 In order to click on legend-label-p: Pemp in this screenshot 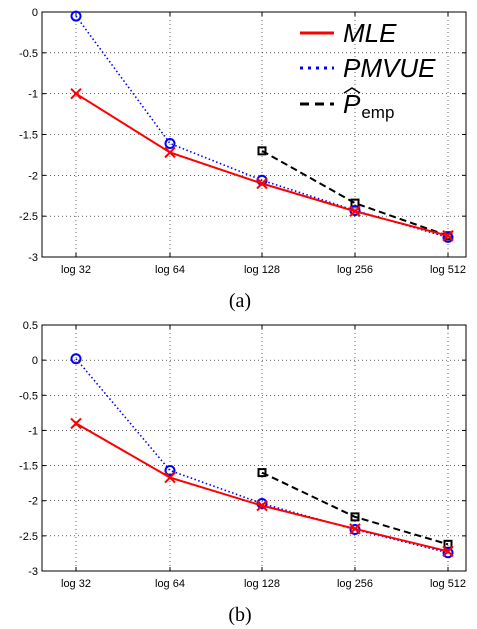, I will do `click(368, 105)`.